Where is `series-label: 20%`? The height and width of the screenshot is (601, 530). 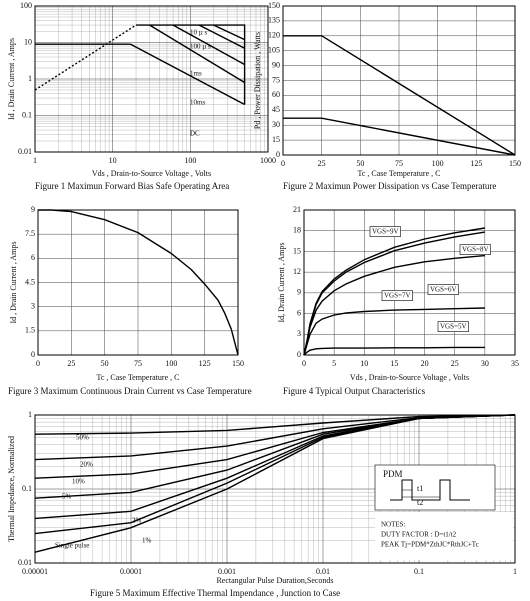
series-label: 20% is located at coordinates (86, 465).